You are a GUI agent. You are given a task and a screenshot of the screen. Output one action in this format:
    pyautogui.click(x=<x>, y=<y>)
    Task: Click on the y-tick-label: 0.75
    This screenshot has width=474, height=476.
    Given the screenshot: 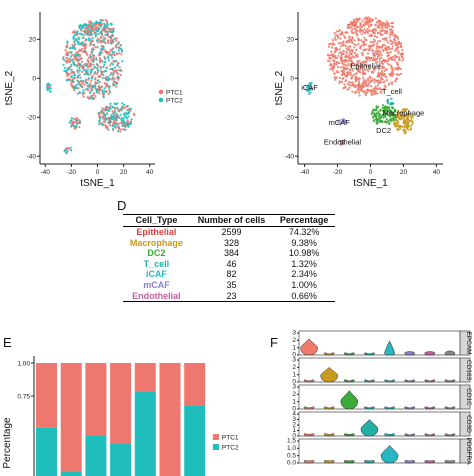 What is the action you would take?
    pyautogui.click(x=23, y=397)
    